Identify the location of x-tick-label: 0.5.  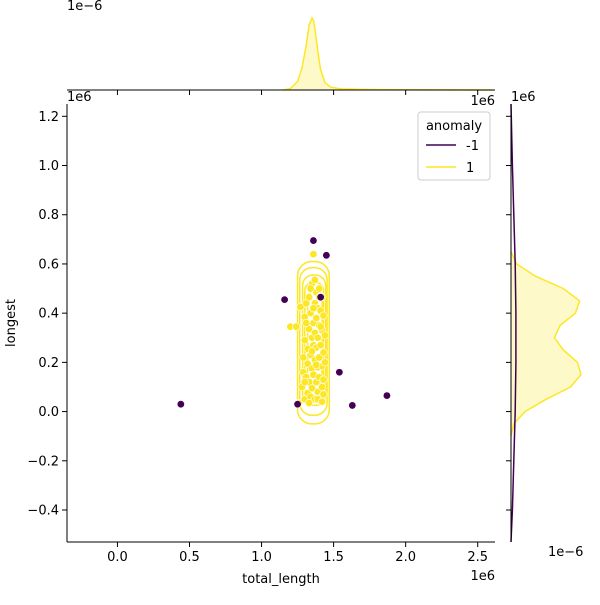
(189, 557).